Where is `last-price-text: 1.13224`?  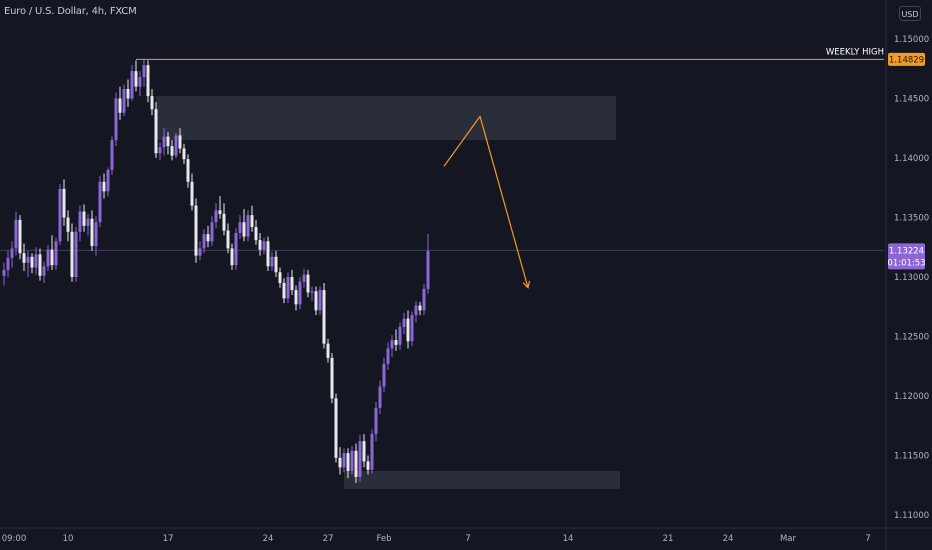
last-price-text: 1.13224 is located at coordinates (906, 251).